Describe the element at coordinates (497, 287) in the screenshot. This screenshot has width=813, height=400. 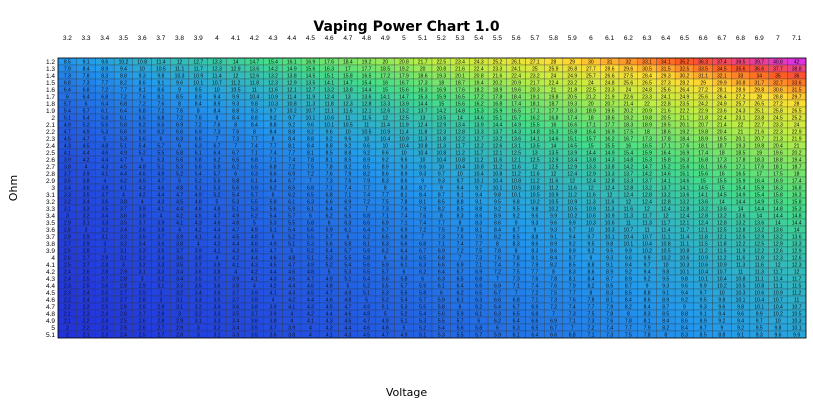
I see `cell-value-label: 6.9` at that location.